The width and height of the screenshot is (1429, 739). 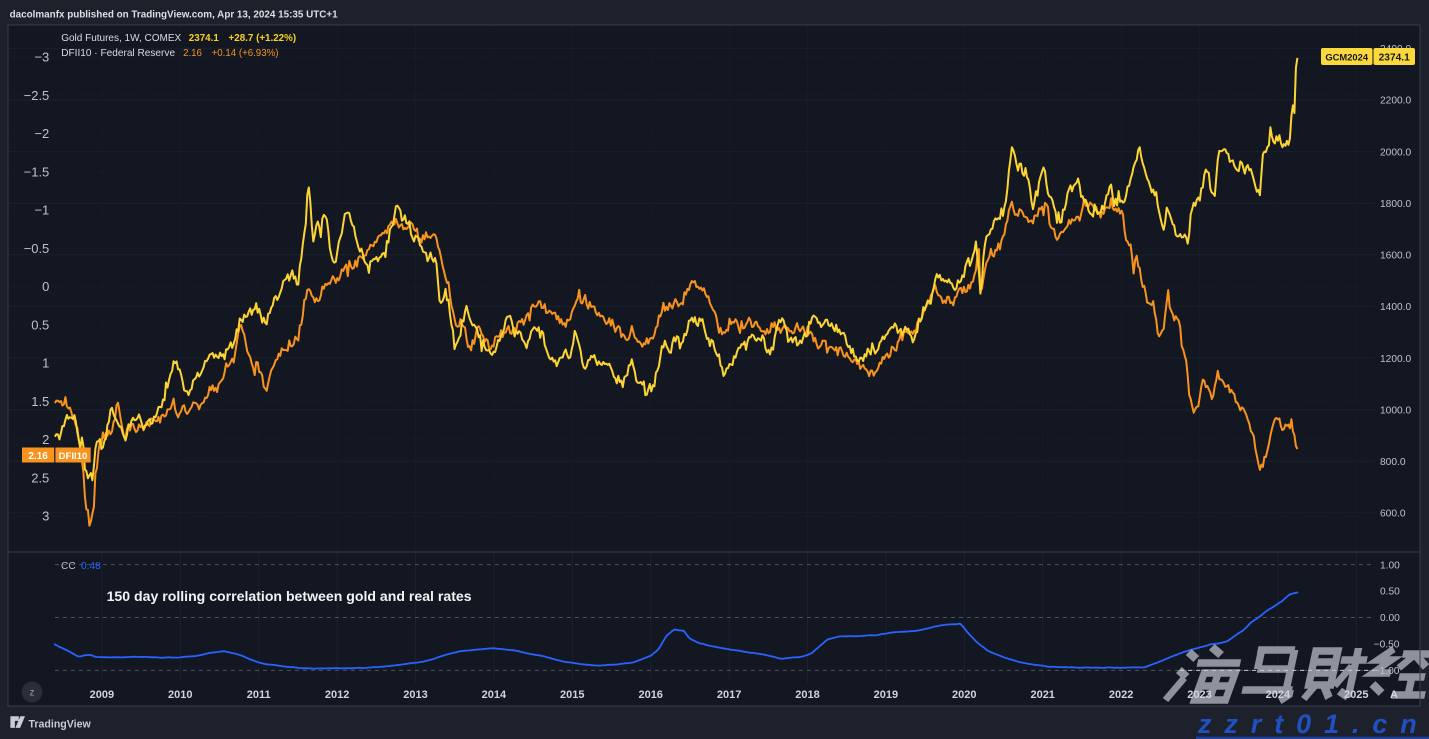 I want to click on svg-text: −0.5, so click(x=37, y=248).